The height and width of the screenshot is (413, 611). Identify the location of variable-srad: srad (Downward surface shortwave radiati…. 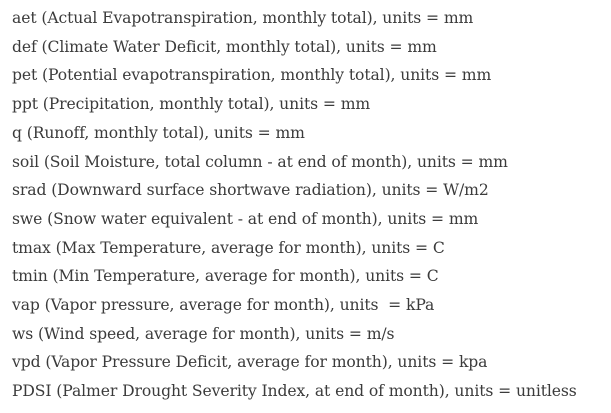
(250, 190).